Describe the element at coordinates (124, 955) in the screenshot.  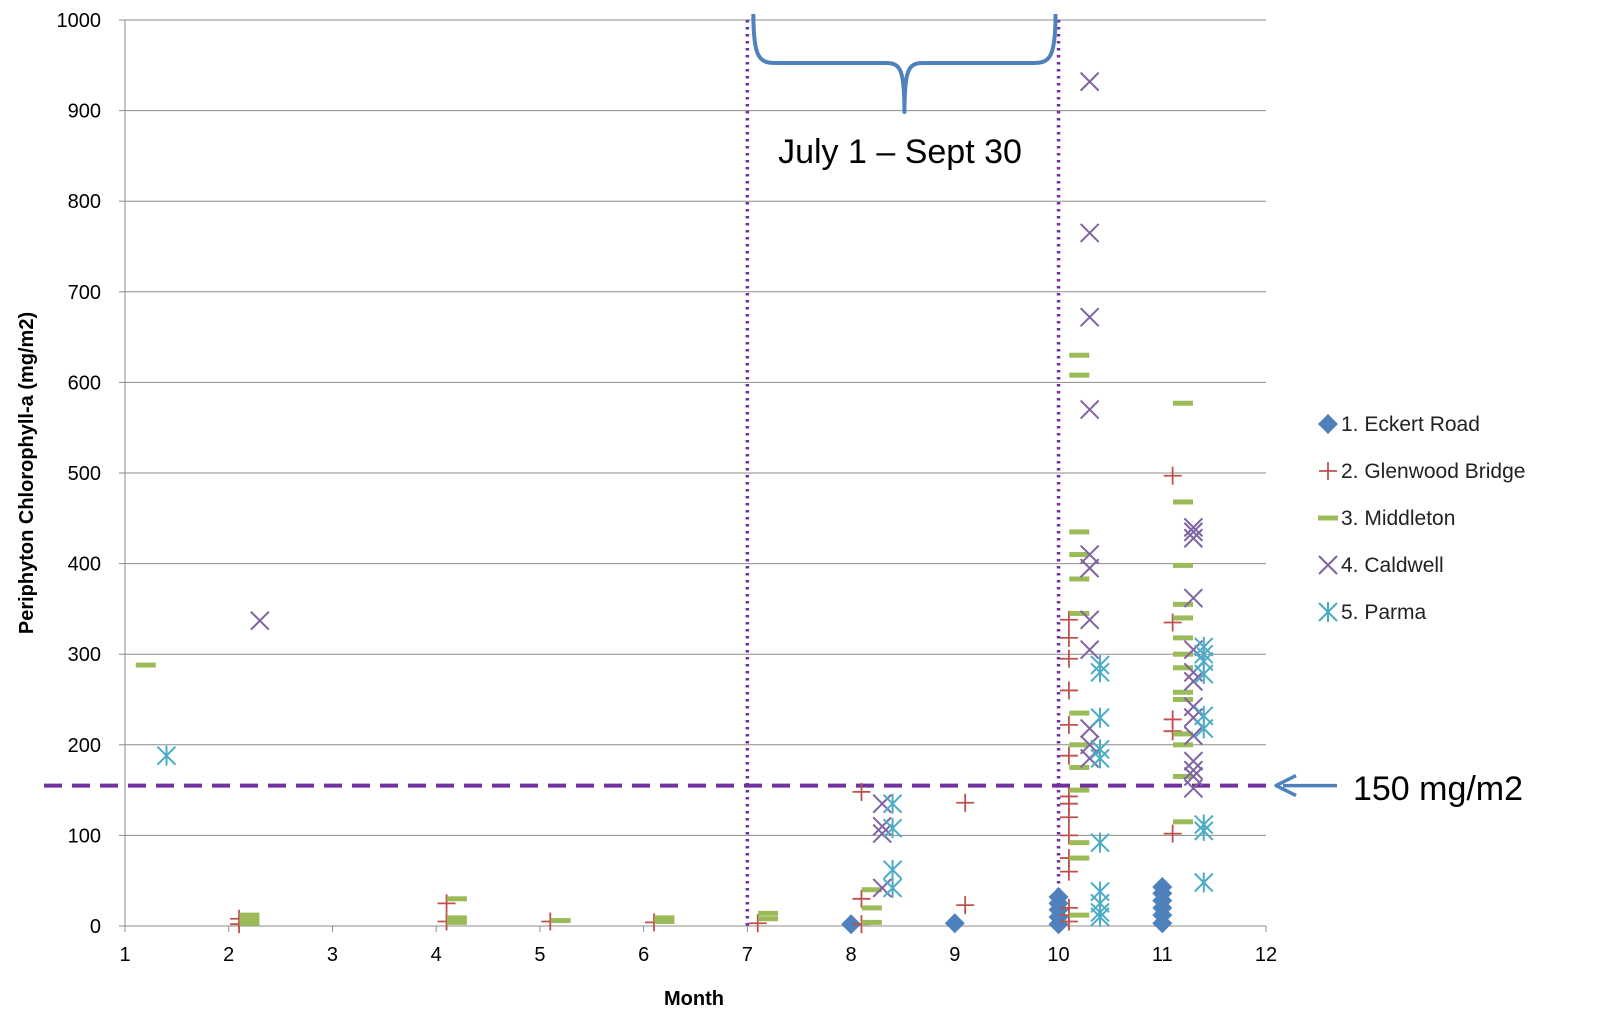
I see `x-tick-label: 1` at that location.